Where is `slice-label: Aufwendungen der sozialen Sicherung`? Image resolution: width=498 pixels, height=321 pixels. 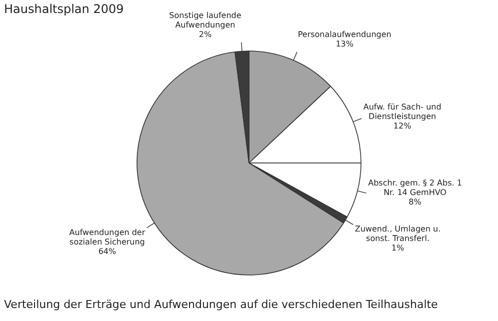 slice-label: Aufwendungen der sozialen Sicherung is located at coordinates (107, 237).